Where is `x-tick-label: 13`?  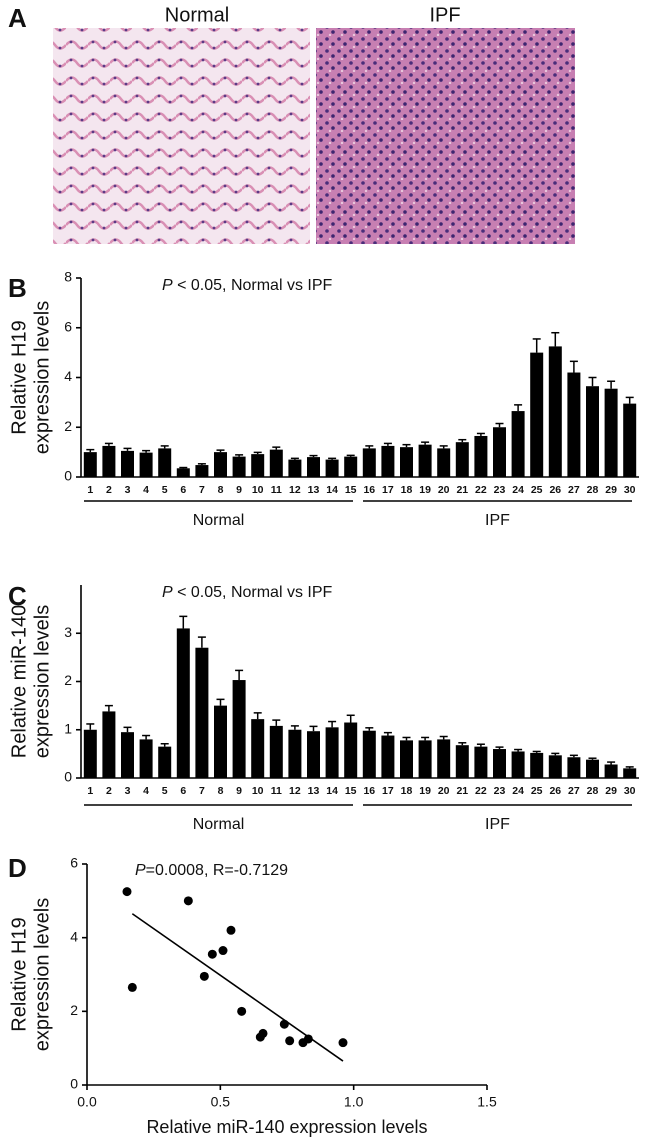 x-tick-label: 13 is located at coordinates (314, 490).